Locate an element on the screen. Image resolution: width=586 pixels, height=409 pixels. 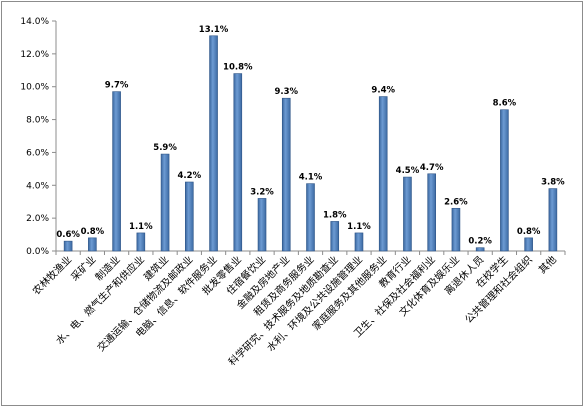
bar-value-label: 9.7% is located at coordinates (117, 86).